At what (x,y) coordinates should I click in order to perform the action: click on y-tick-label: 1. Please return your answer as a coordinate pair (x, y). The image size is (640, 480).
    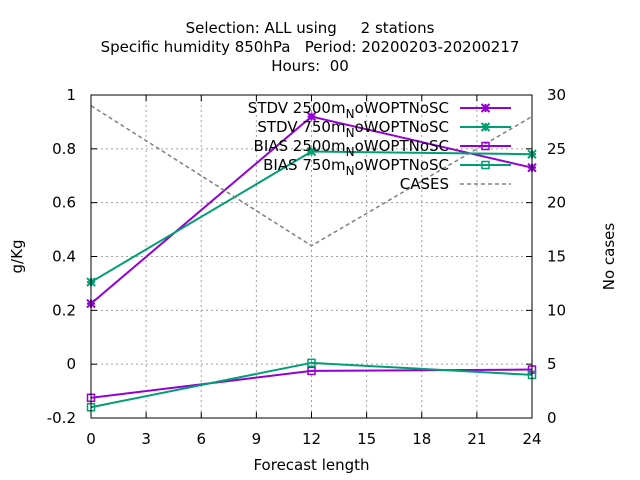
    Looking at the image, I should click on (71, 95).